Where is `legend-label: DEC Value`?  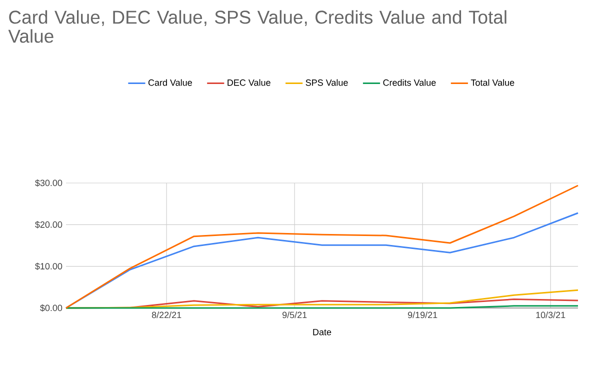
legend-label: DEC Value is located at coordinates (249, 82).